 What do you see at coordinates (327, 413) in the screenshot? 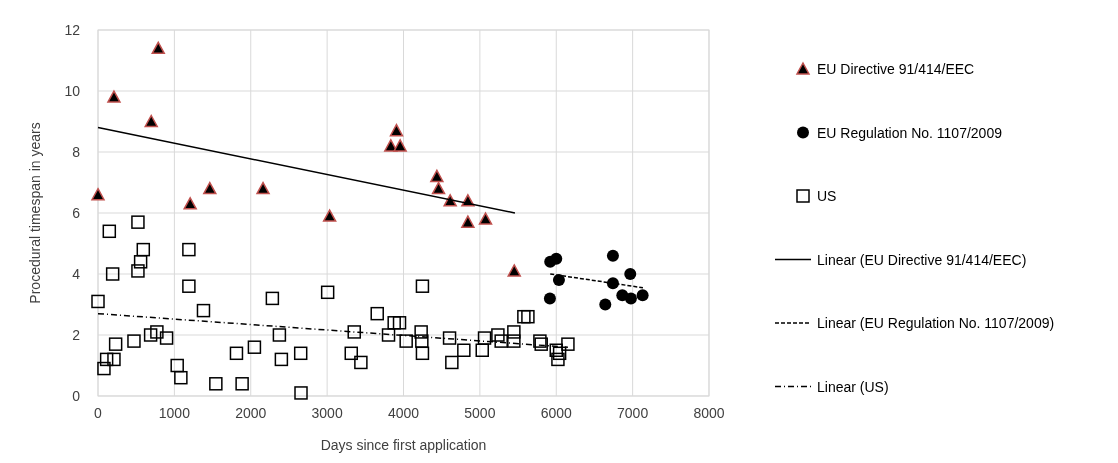
I see `x-tick-label: 3000` at bounding box center [327, 413].